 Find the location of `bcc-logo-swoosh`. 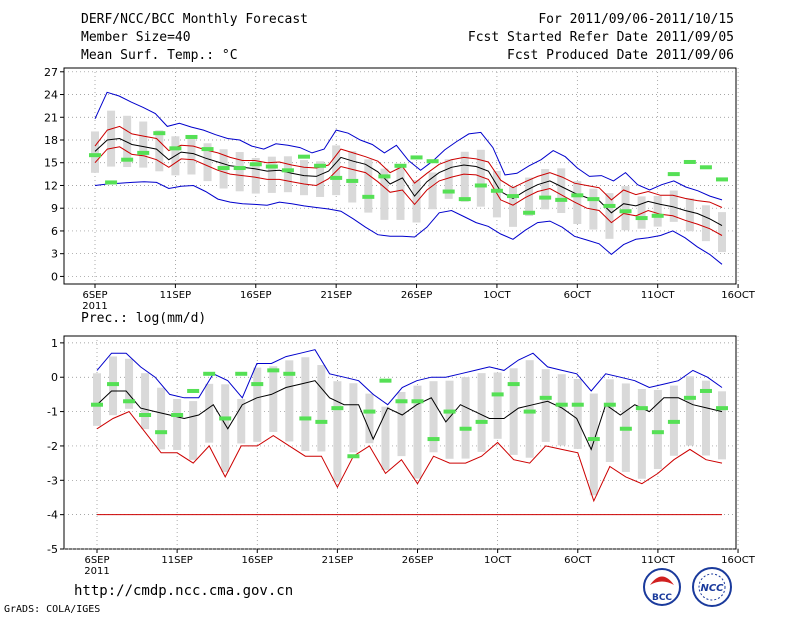

bcc-logo-swoosh is located at coordinates (662, 580).